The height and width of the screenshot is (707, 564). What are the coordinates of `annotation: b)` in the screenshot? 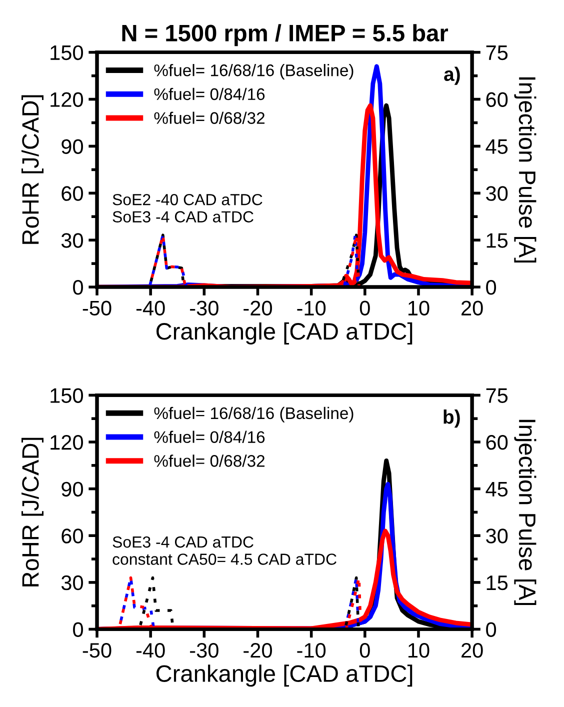 It's located at (452, 419).